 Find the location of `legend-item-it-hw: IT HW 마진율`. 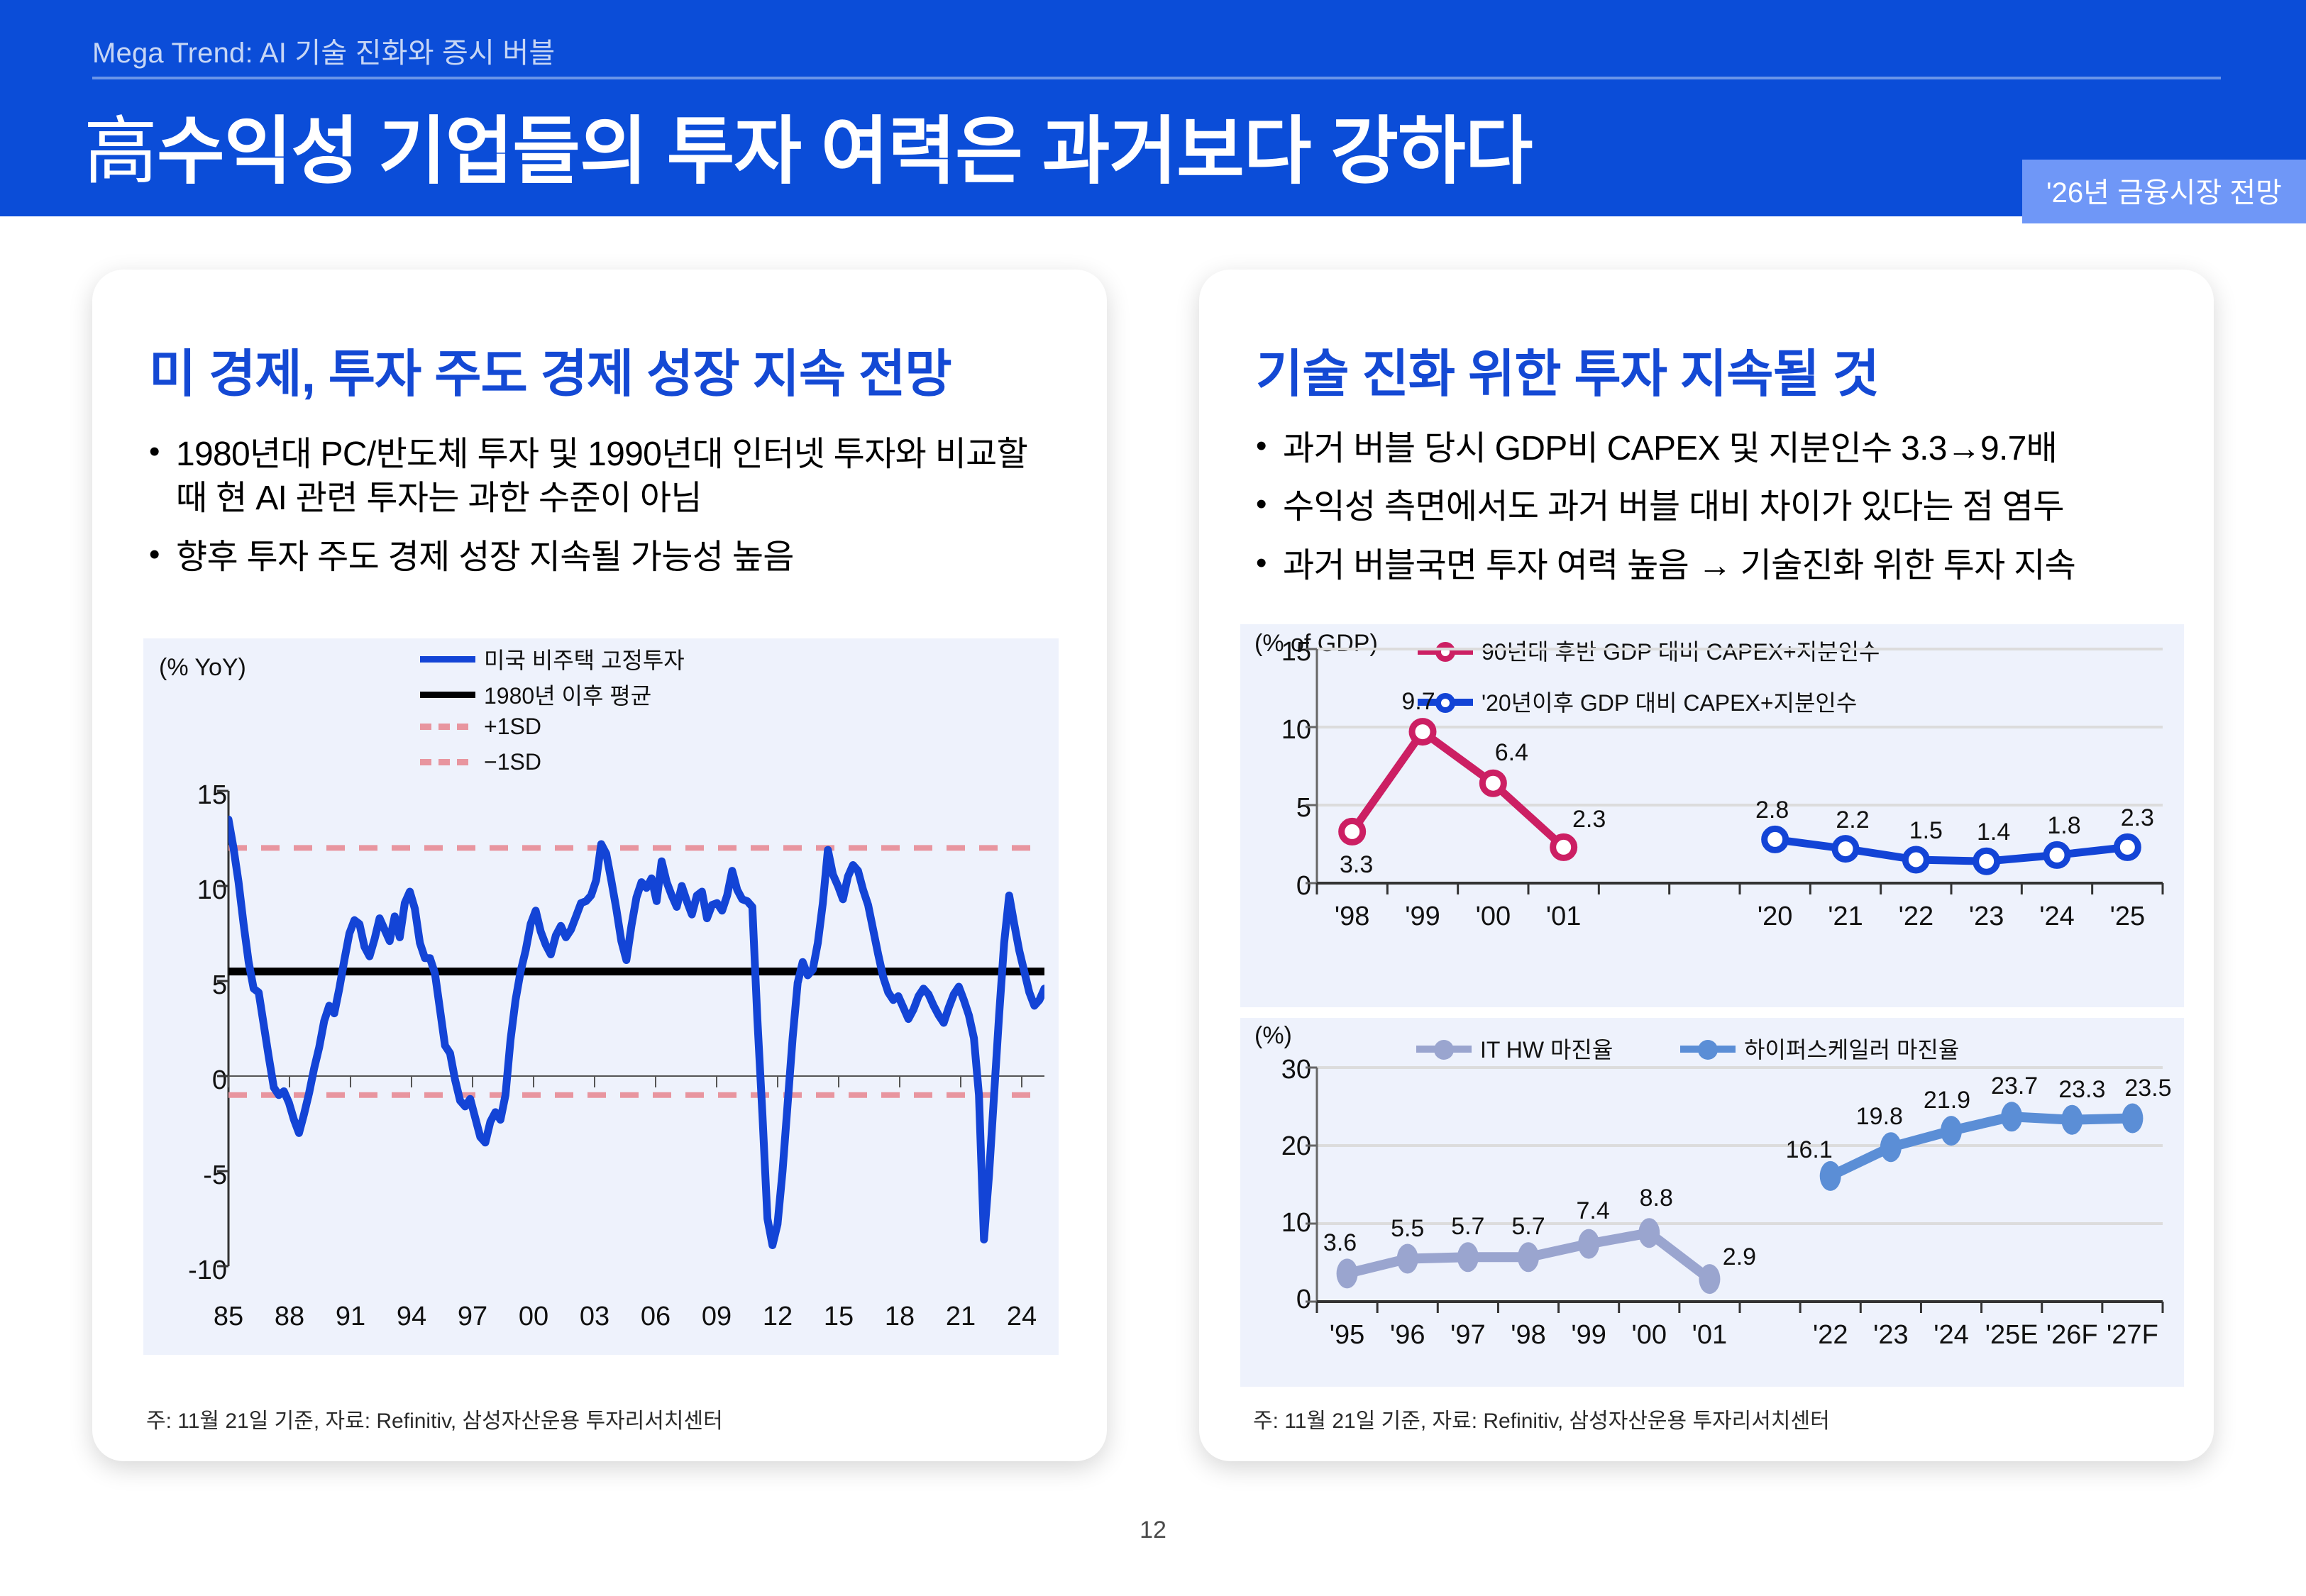

legend-item-it-hw: IT HW 마진율 is located at coordinates (1514, 1049).